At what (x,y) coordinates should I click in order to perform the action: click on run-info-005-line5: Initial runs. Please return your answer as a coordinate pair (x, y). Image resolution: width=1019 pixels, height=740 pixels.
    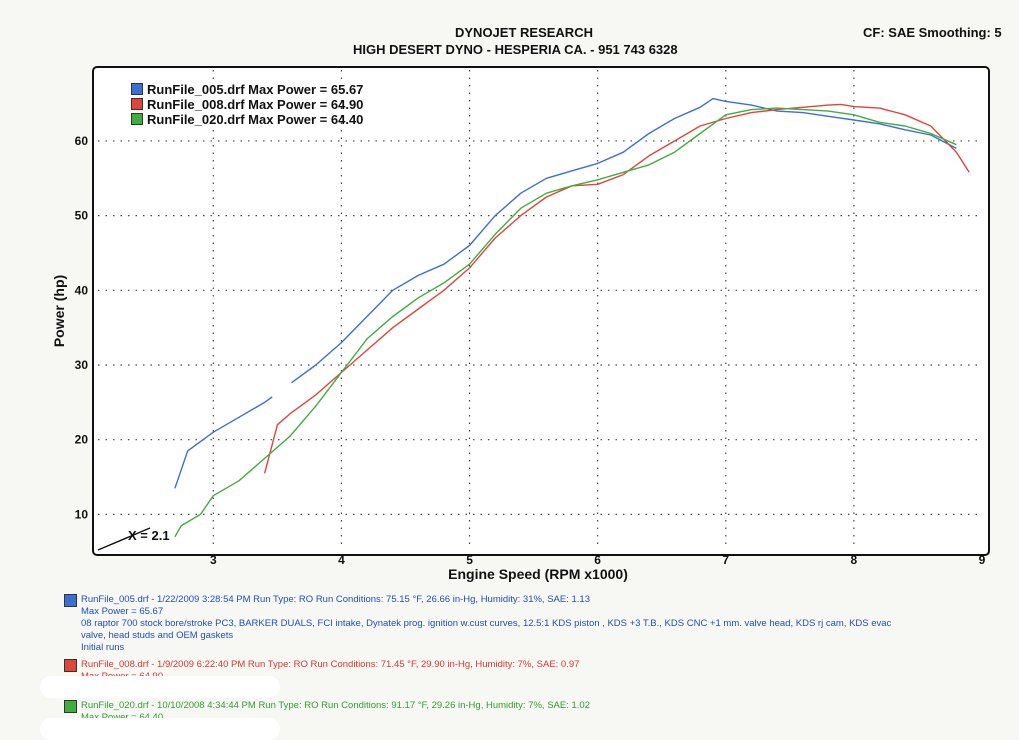
    Looking at the image, I should click on (103, 647).